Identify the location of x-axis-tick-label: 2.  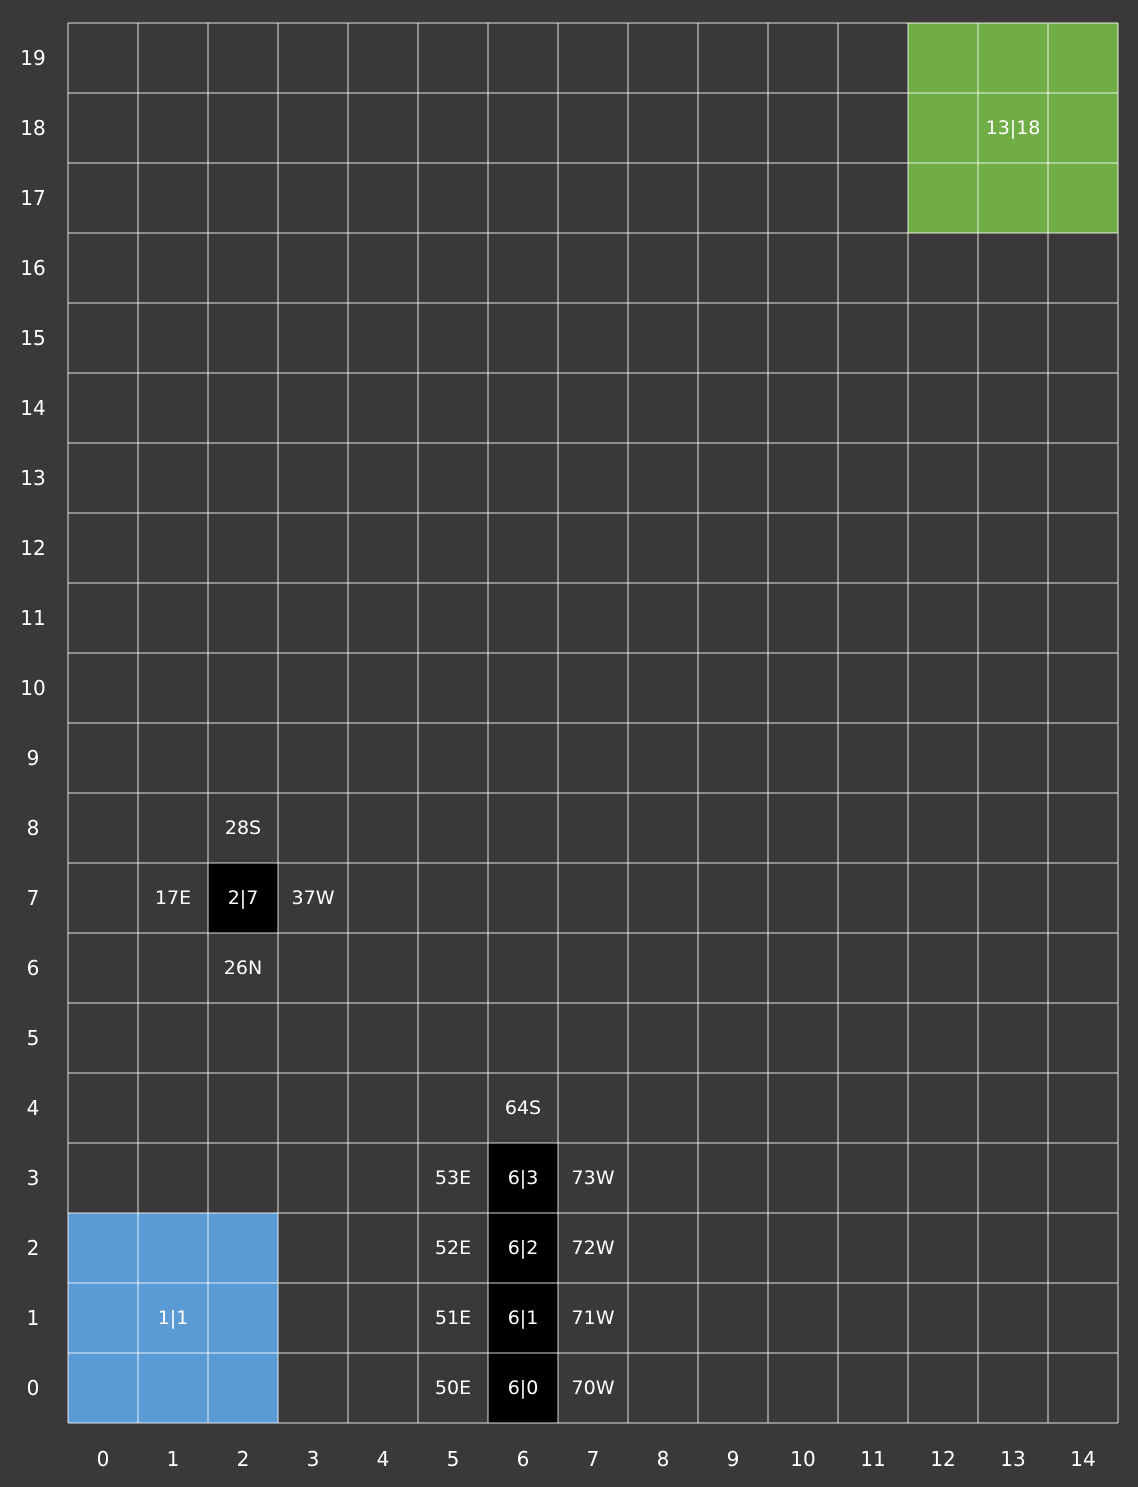
(243, 1459).